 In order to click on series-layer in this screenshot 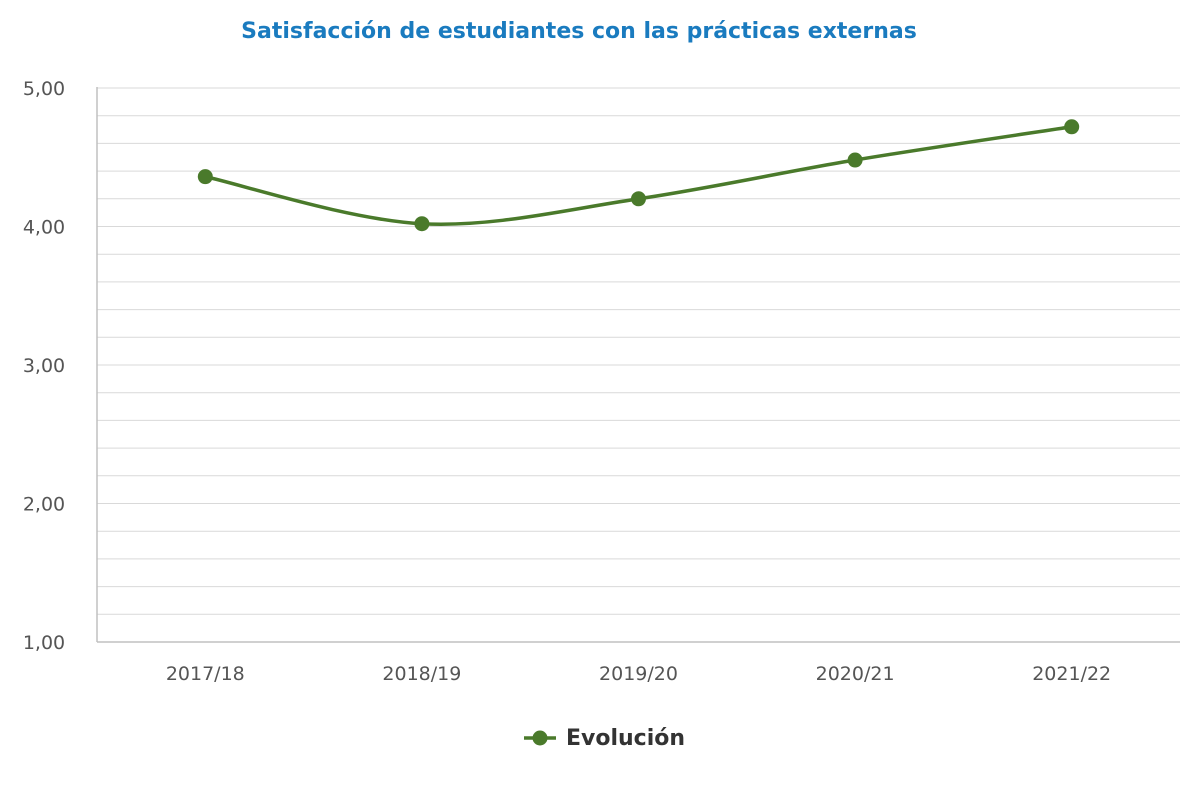, I will do `click(638, 175)`.